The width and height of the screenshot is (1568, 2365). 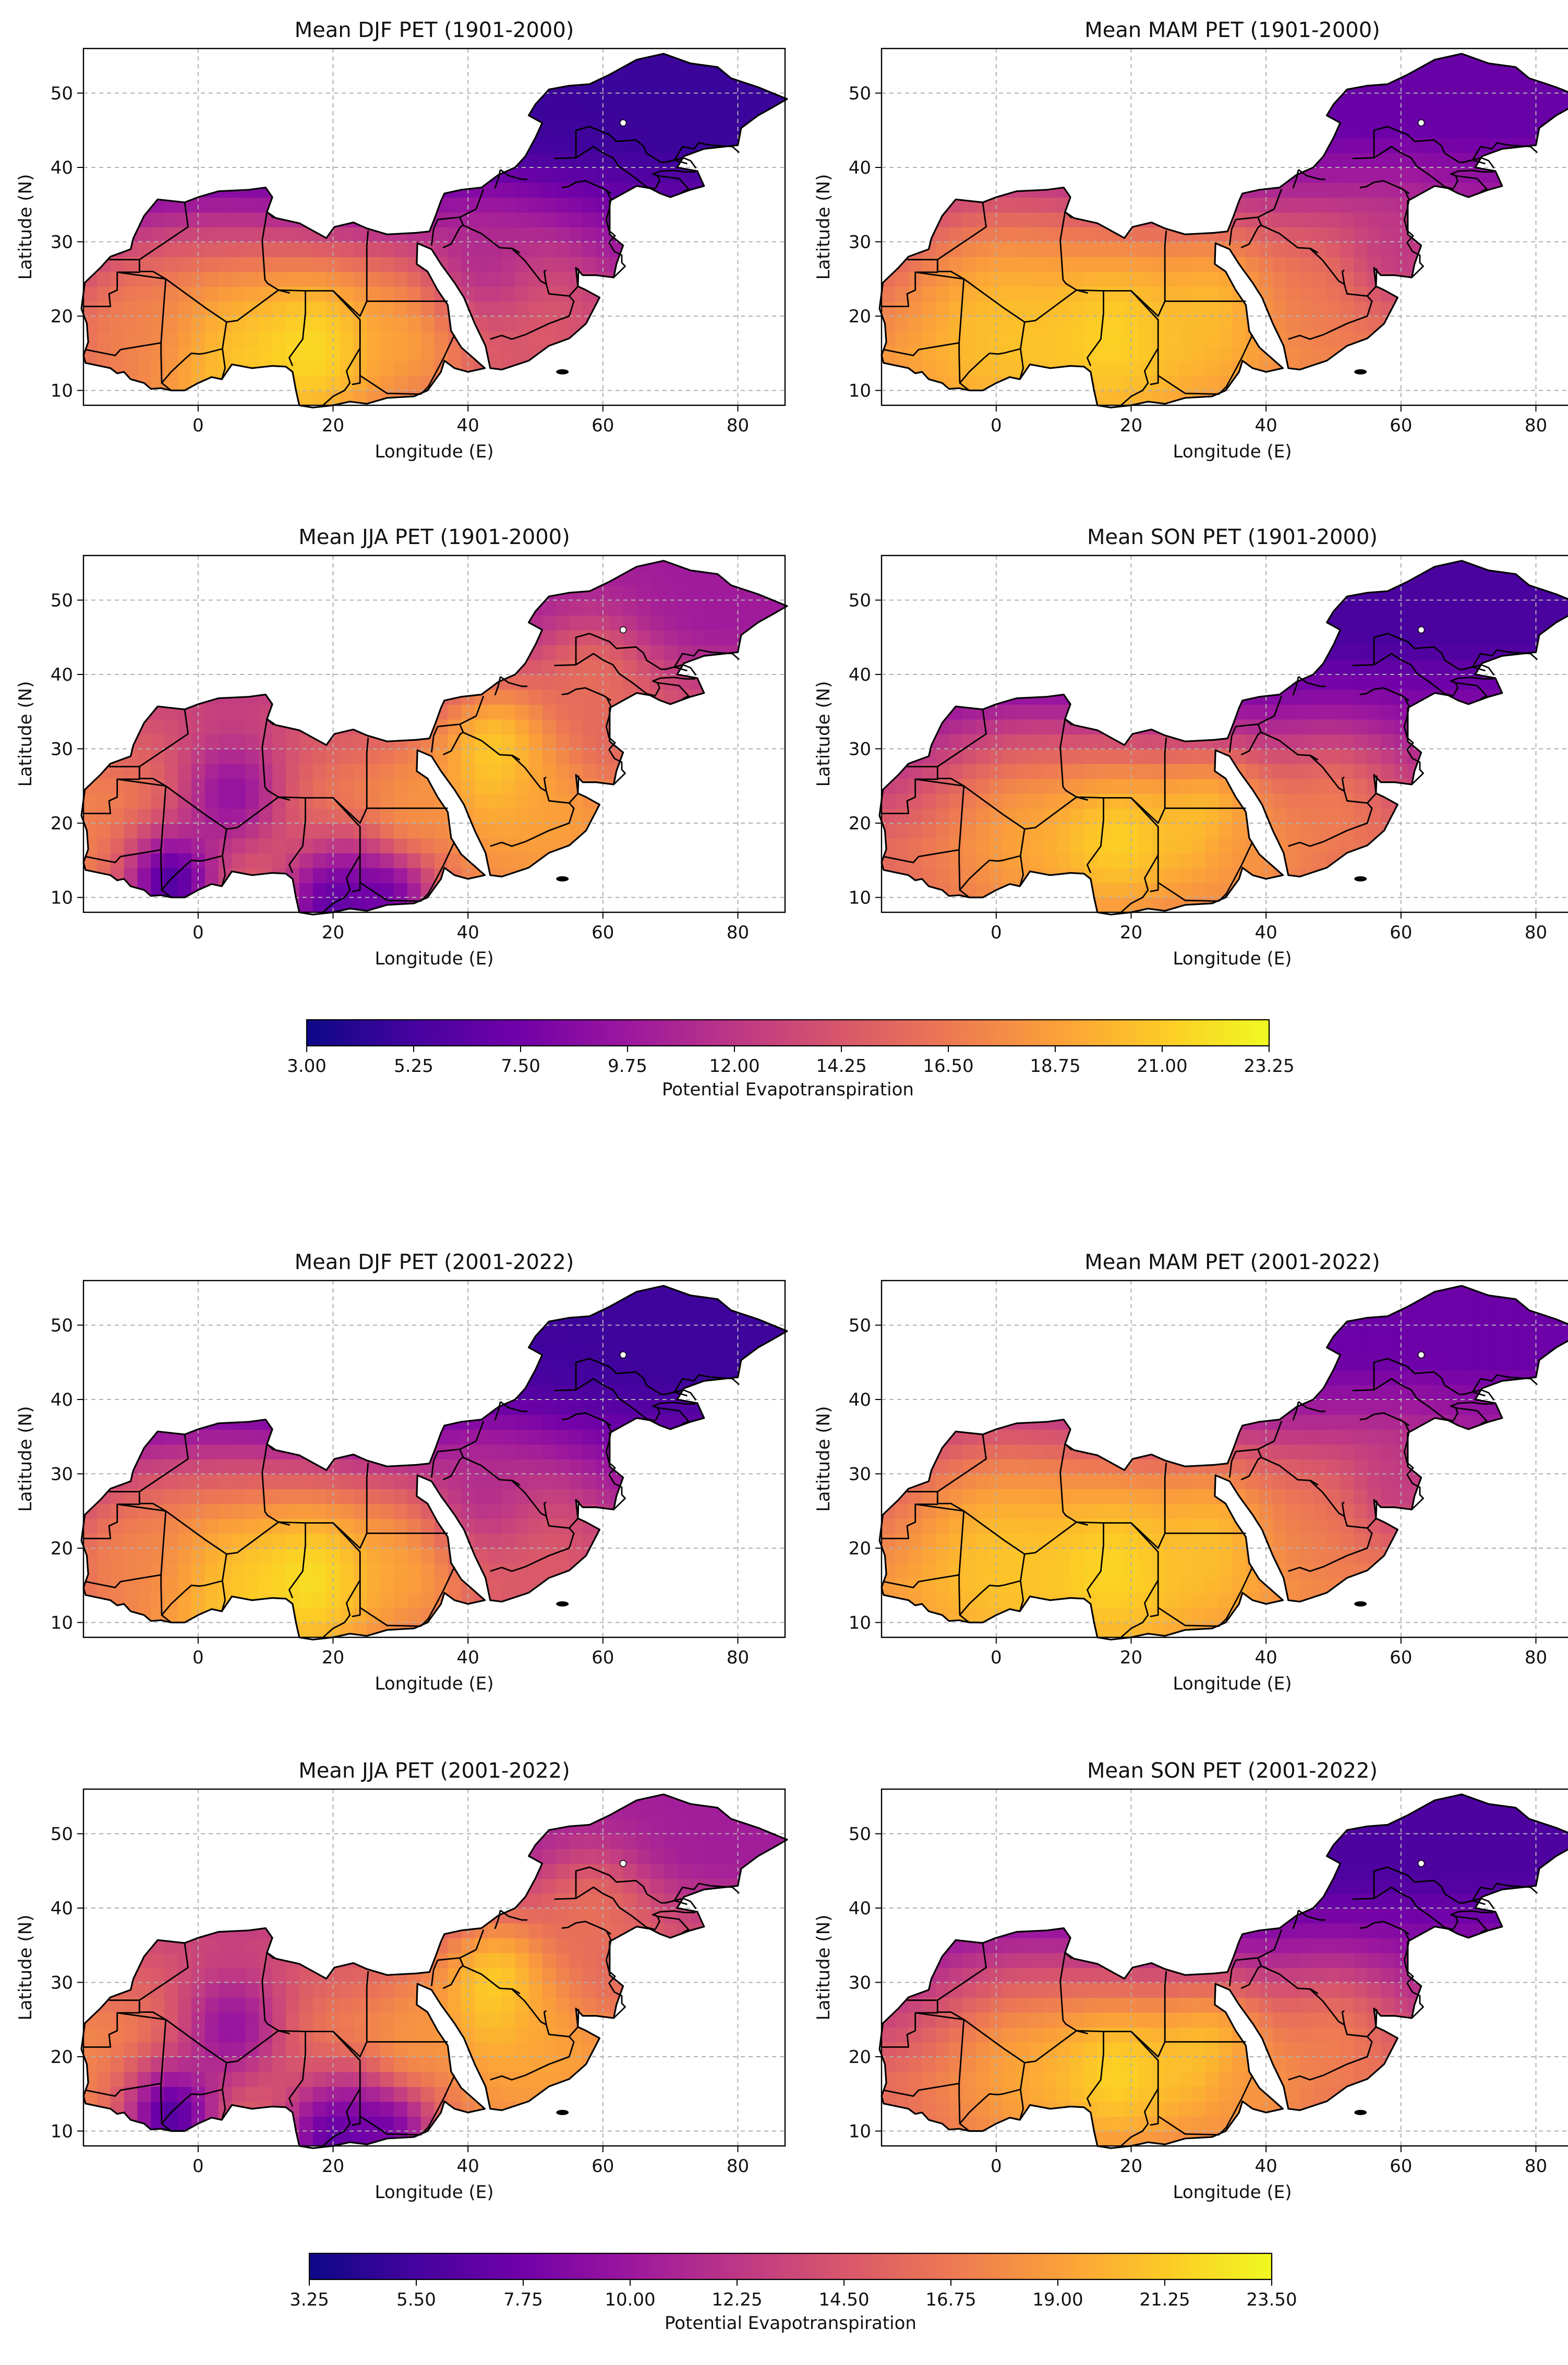 What do you see at coordinates (309, 2299) in the screenshot?
I see `colorbar-tick-label: 3.25` at bounding box center [309, 2299].